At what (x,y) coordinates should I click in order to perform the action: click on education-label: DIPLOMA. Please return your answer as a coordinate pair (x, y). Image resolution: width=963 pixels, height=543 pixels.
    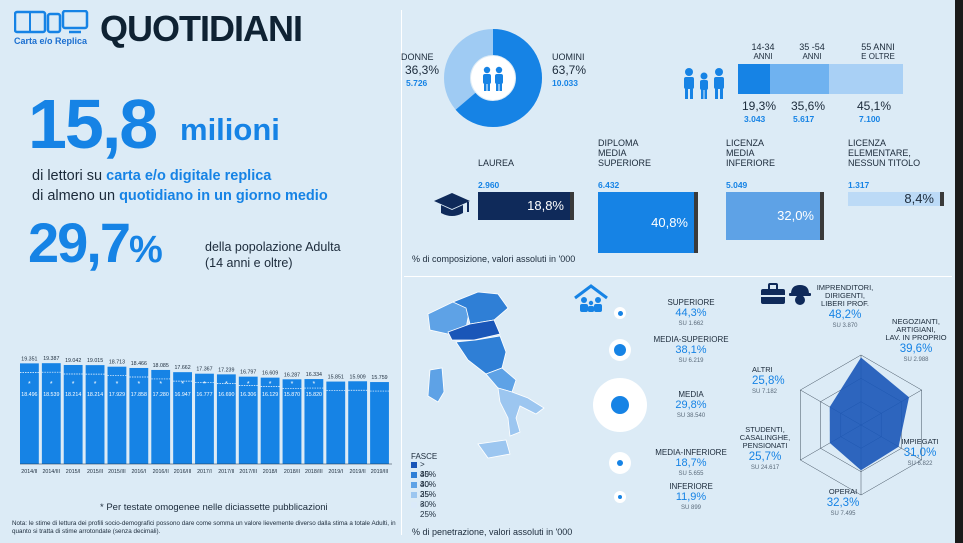
    Looking at the image, I should click on (618, 143).